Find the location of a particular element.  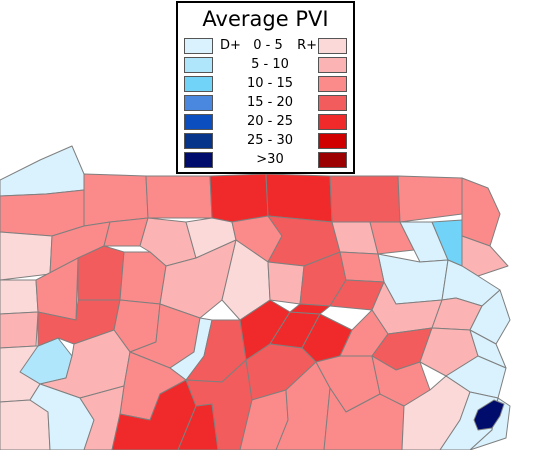

legend-range-label: 0 - 5 is located at coordinates (268, 45).